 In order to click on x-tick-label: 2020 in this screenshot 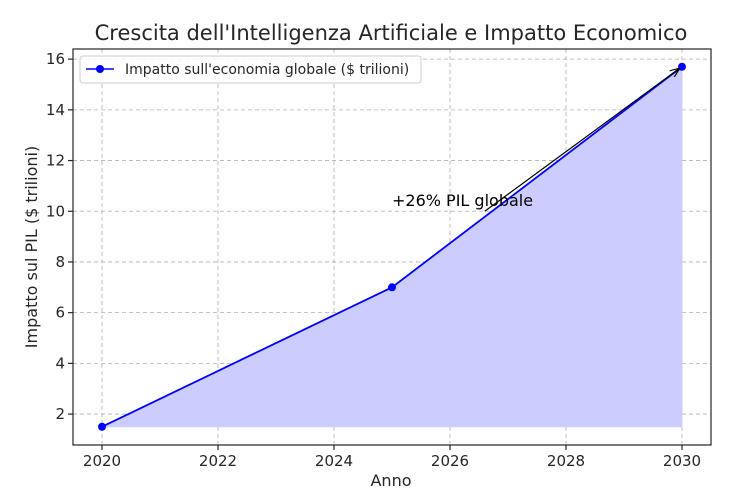, I will do `click(102, 461)`.